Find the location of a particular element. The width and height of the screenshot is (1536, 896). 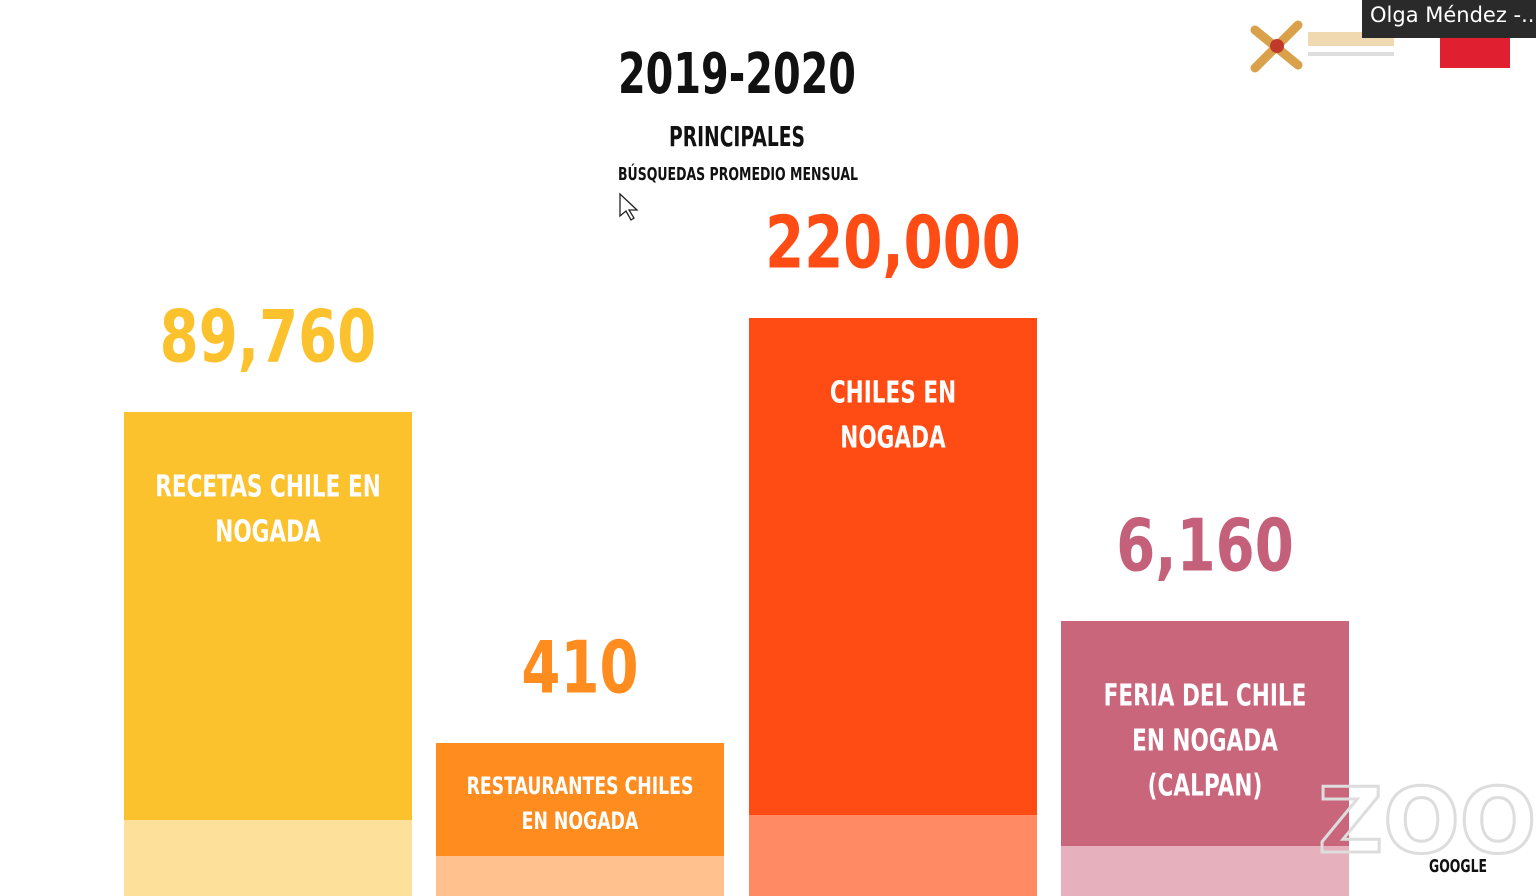

source: GOOGLE is located at coordinates (1458, 866).